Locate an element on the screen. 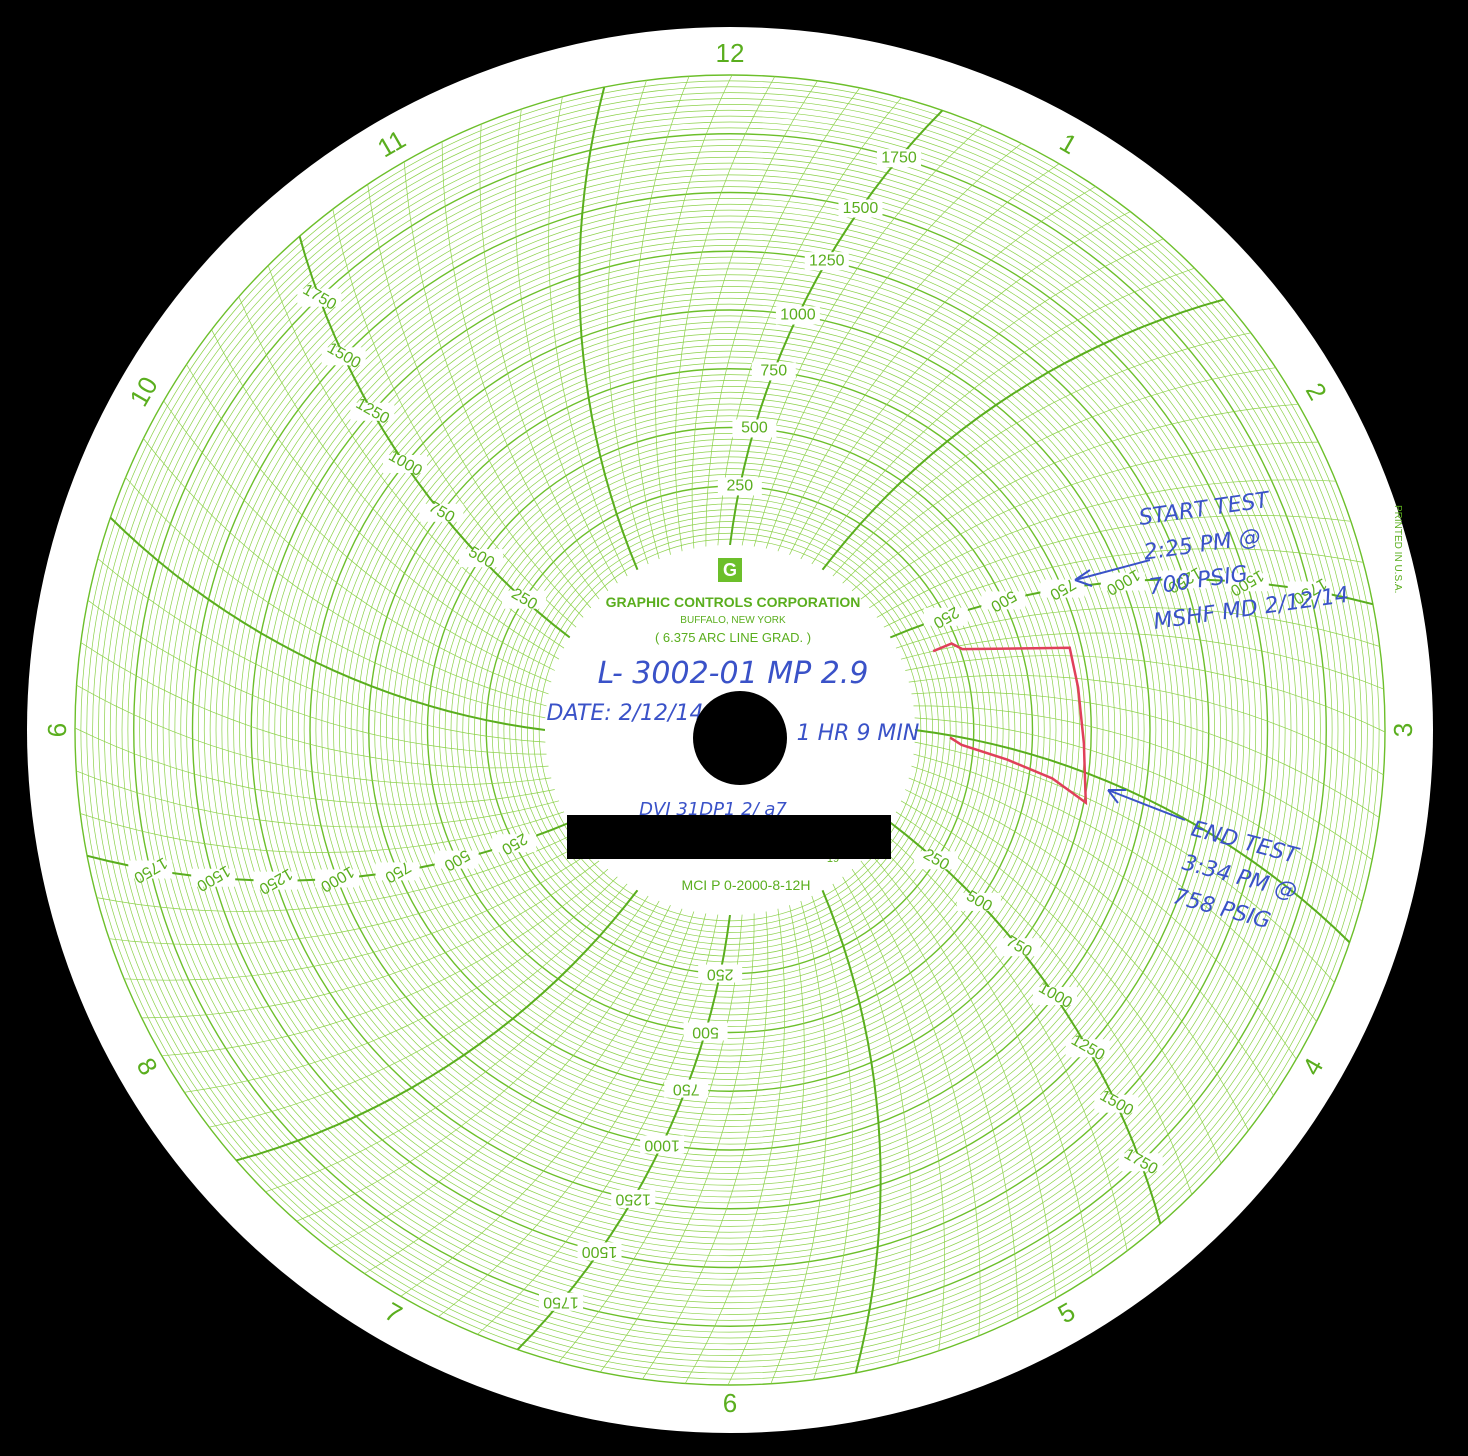 The width and height of the screenshot is (1468, 1456). scale-label: 750 is located at coordinates (773, 371).